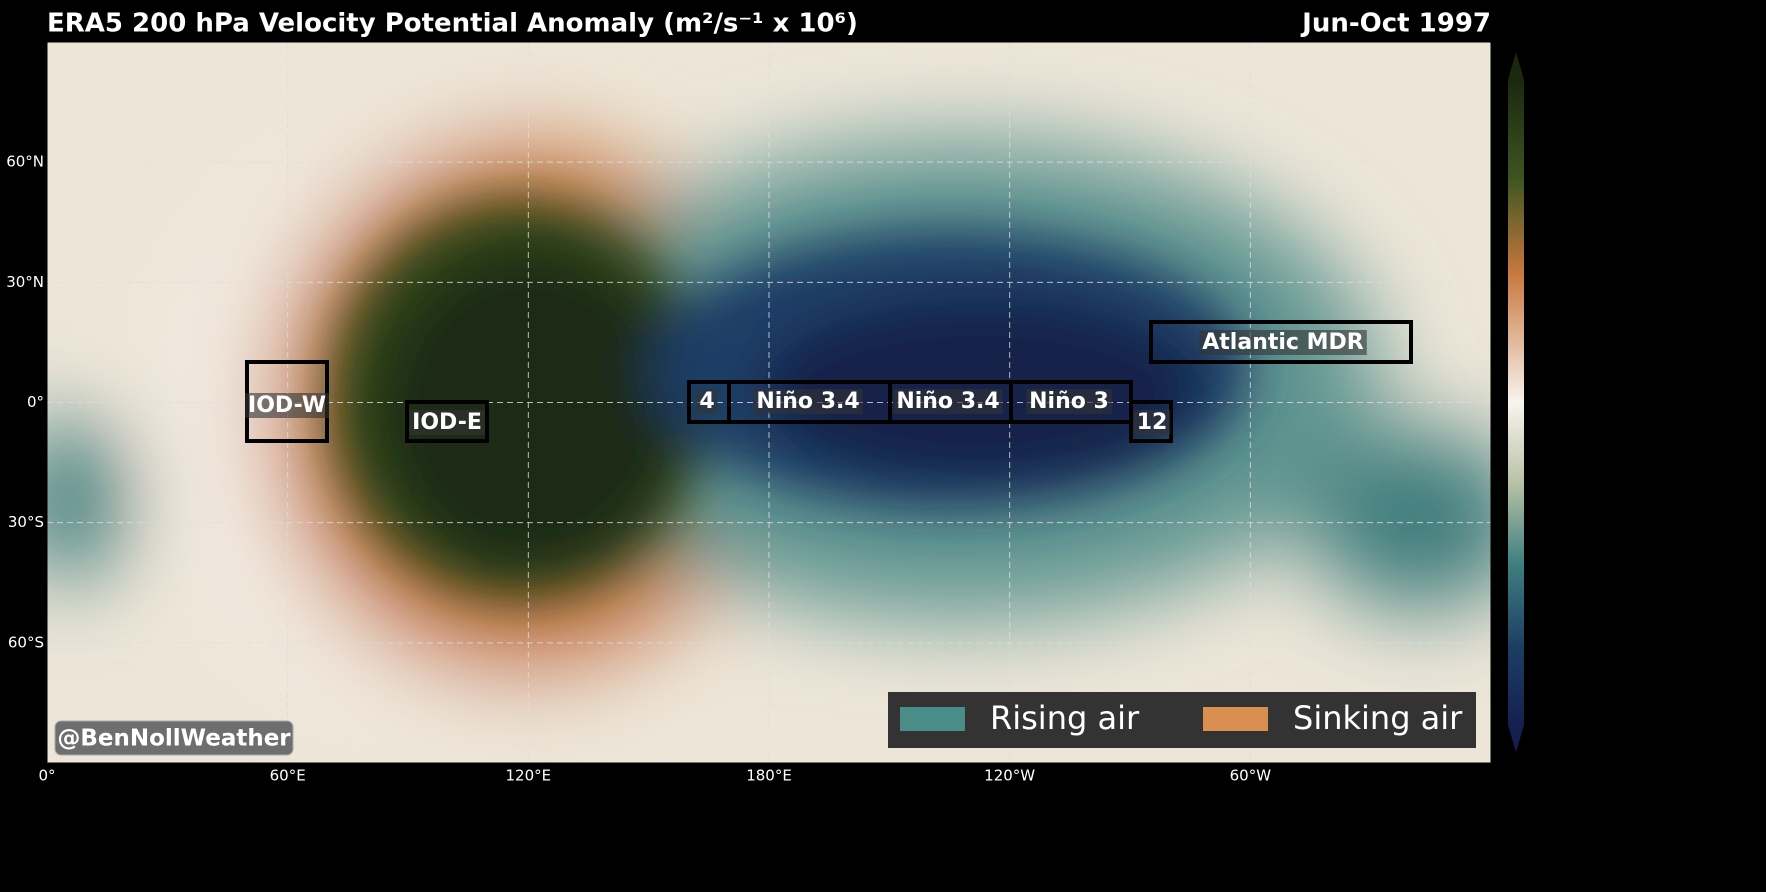  I want to click on period: Jun-Oct 1997, so click(1395, 24).